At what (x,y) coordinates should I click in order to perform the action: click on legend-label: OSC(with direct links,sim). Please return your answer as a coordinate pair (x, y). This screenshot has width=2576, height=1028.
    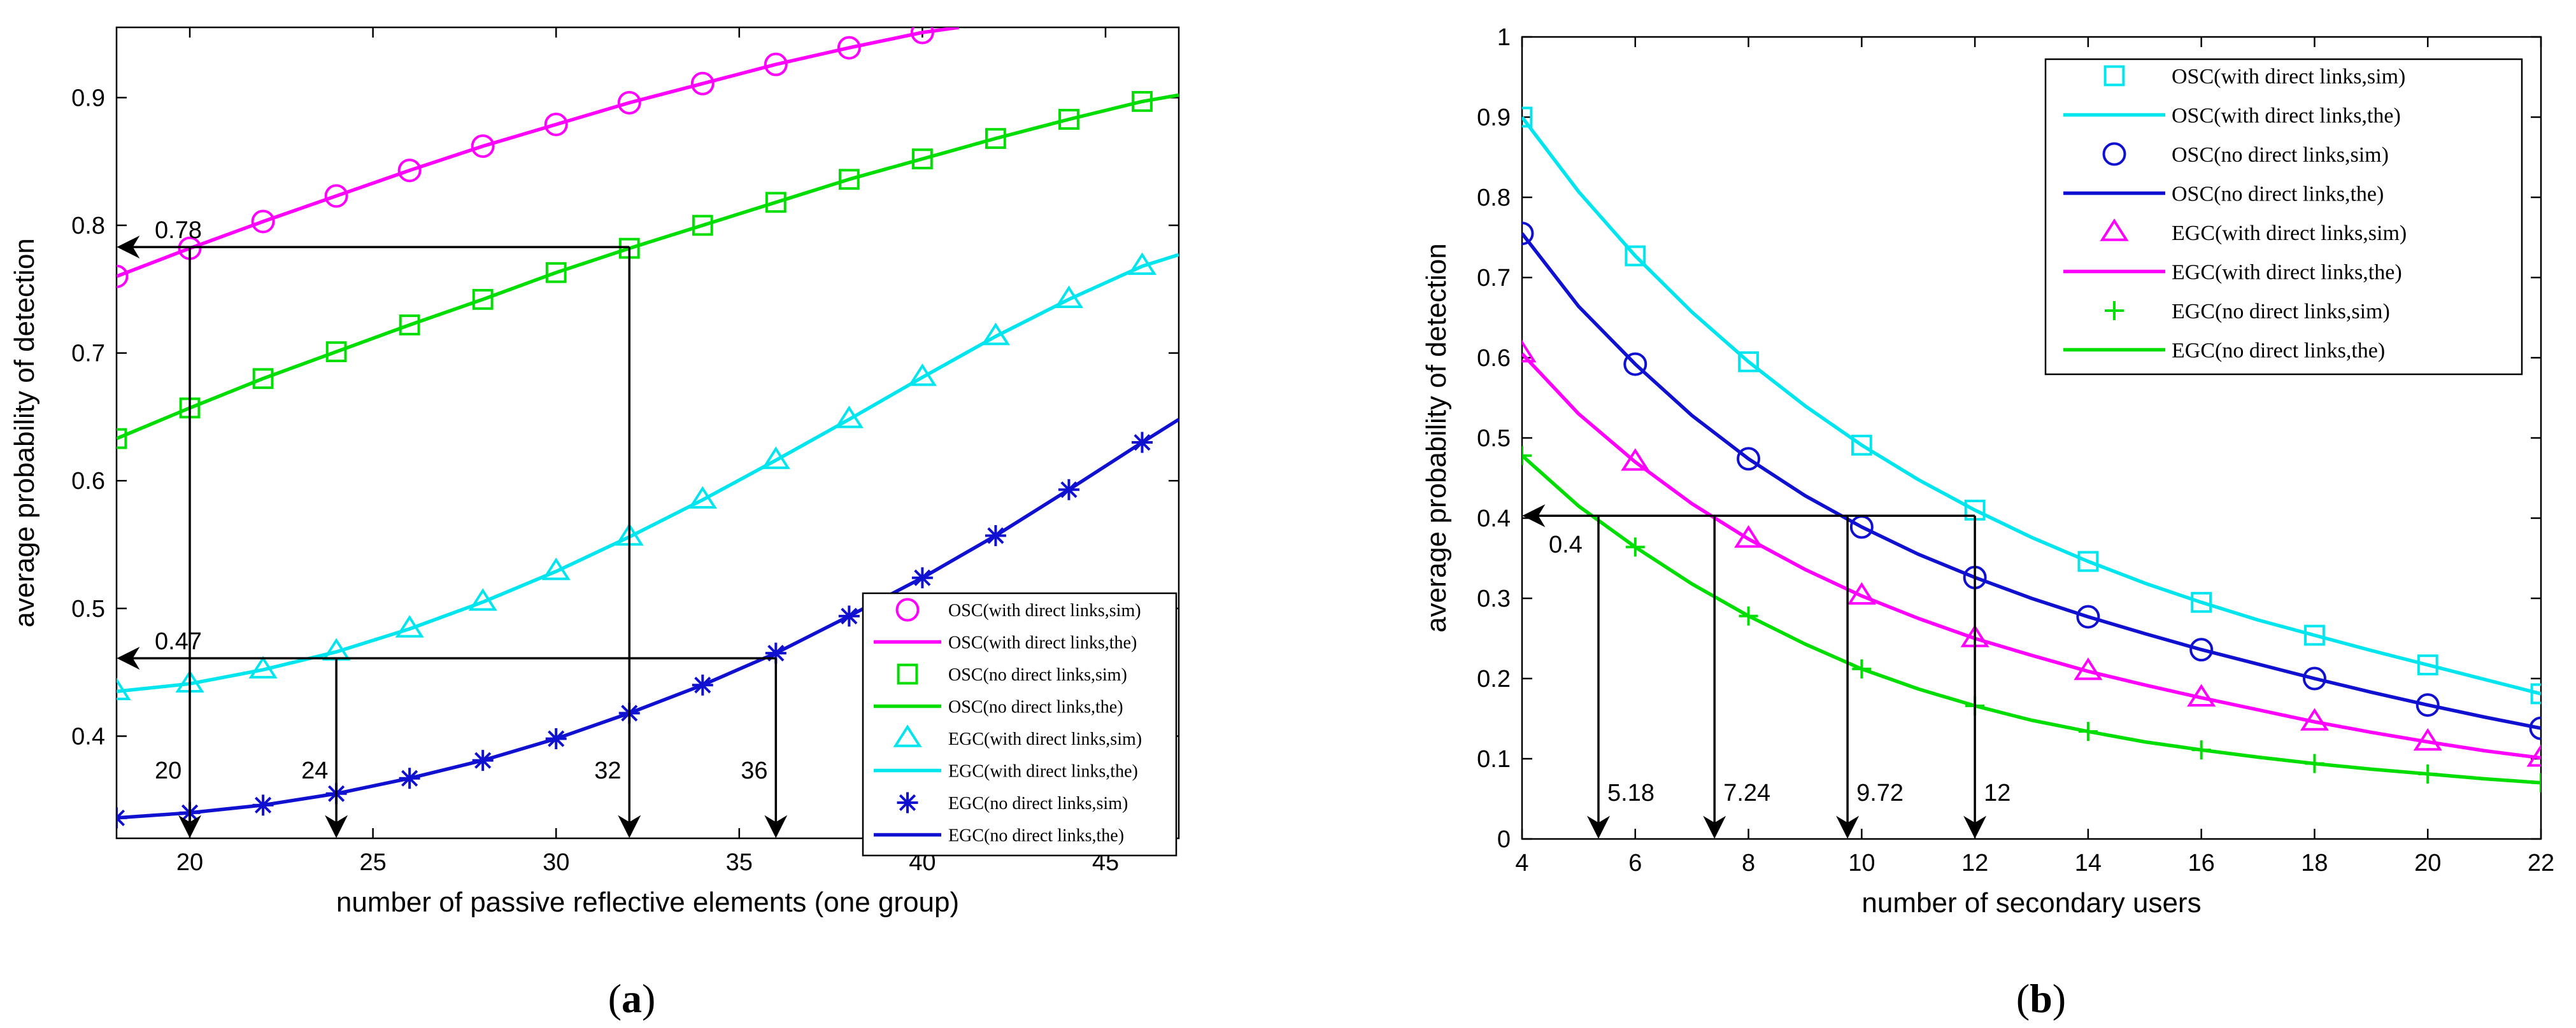
    Looking at the image, I should click on (1044, 611).